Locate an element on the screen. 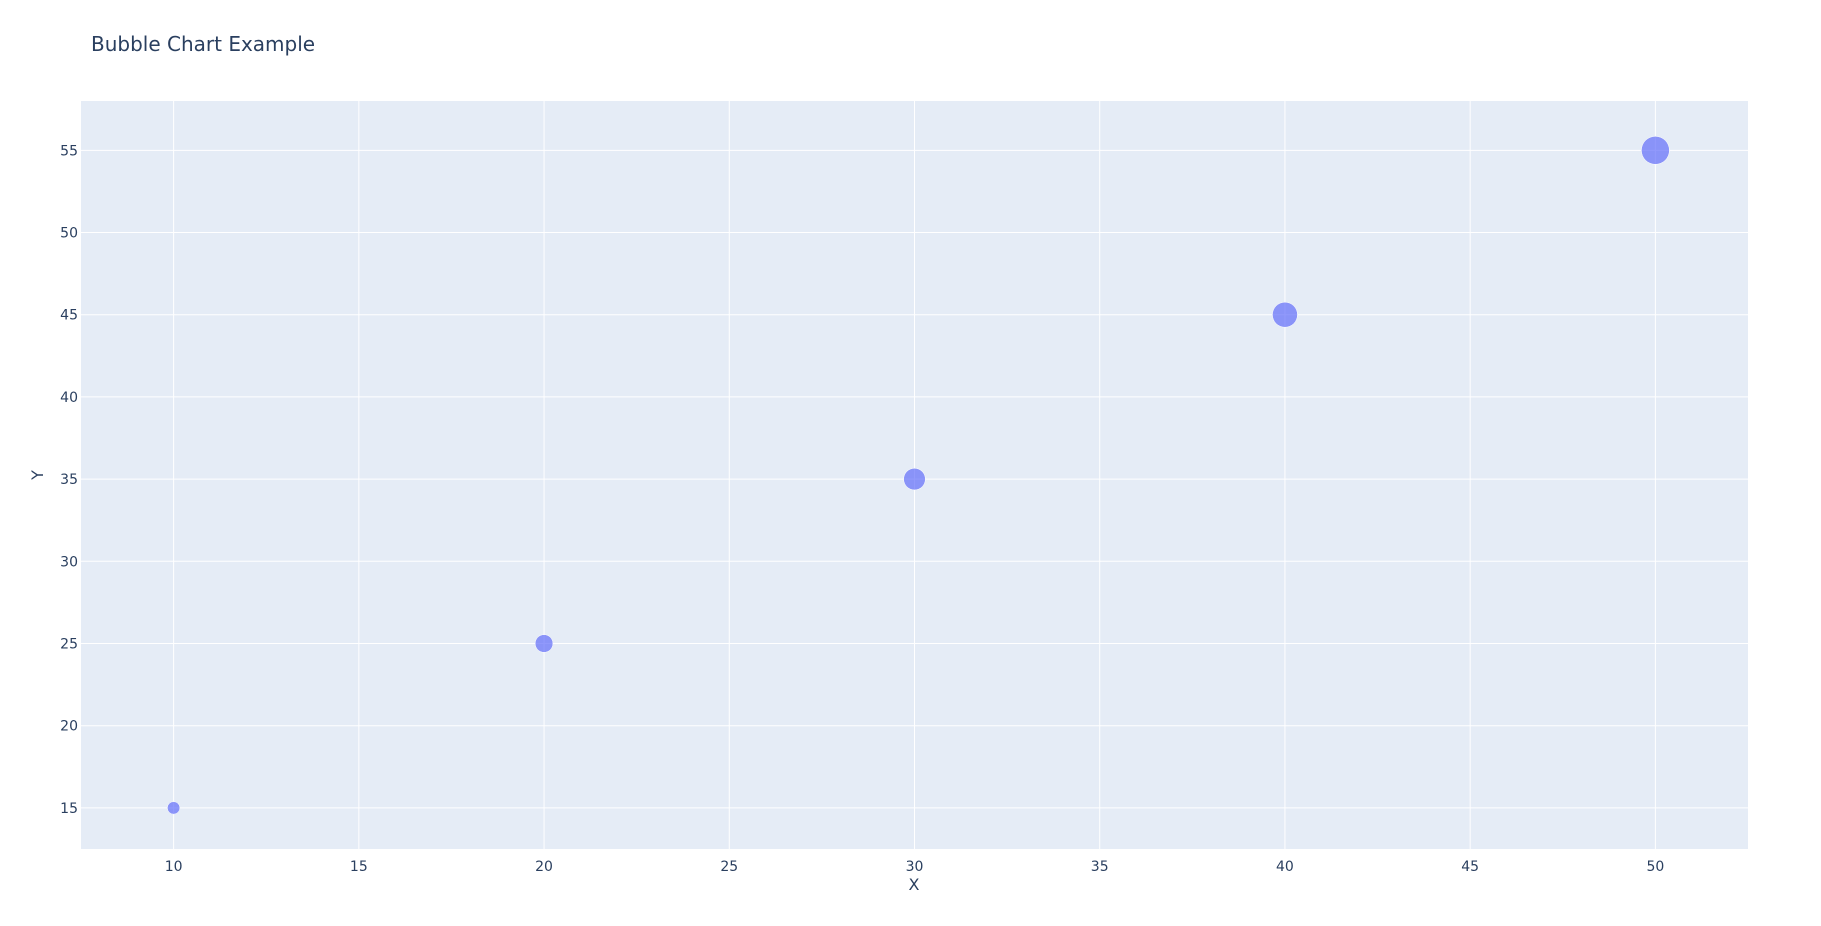  y-axis-title: Y is located at coordinates (37, 475).